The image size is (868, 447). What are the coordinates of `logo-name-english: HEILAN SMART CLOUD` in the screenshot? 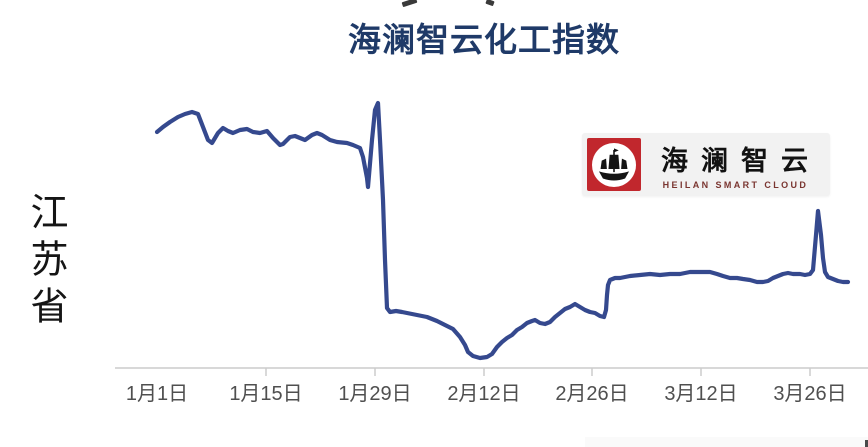 It's located at (735, 185).